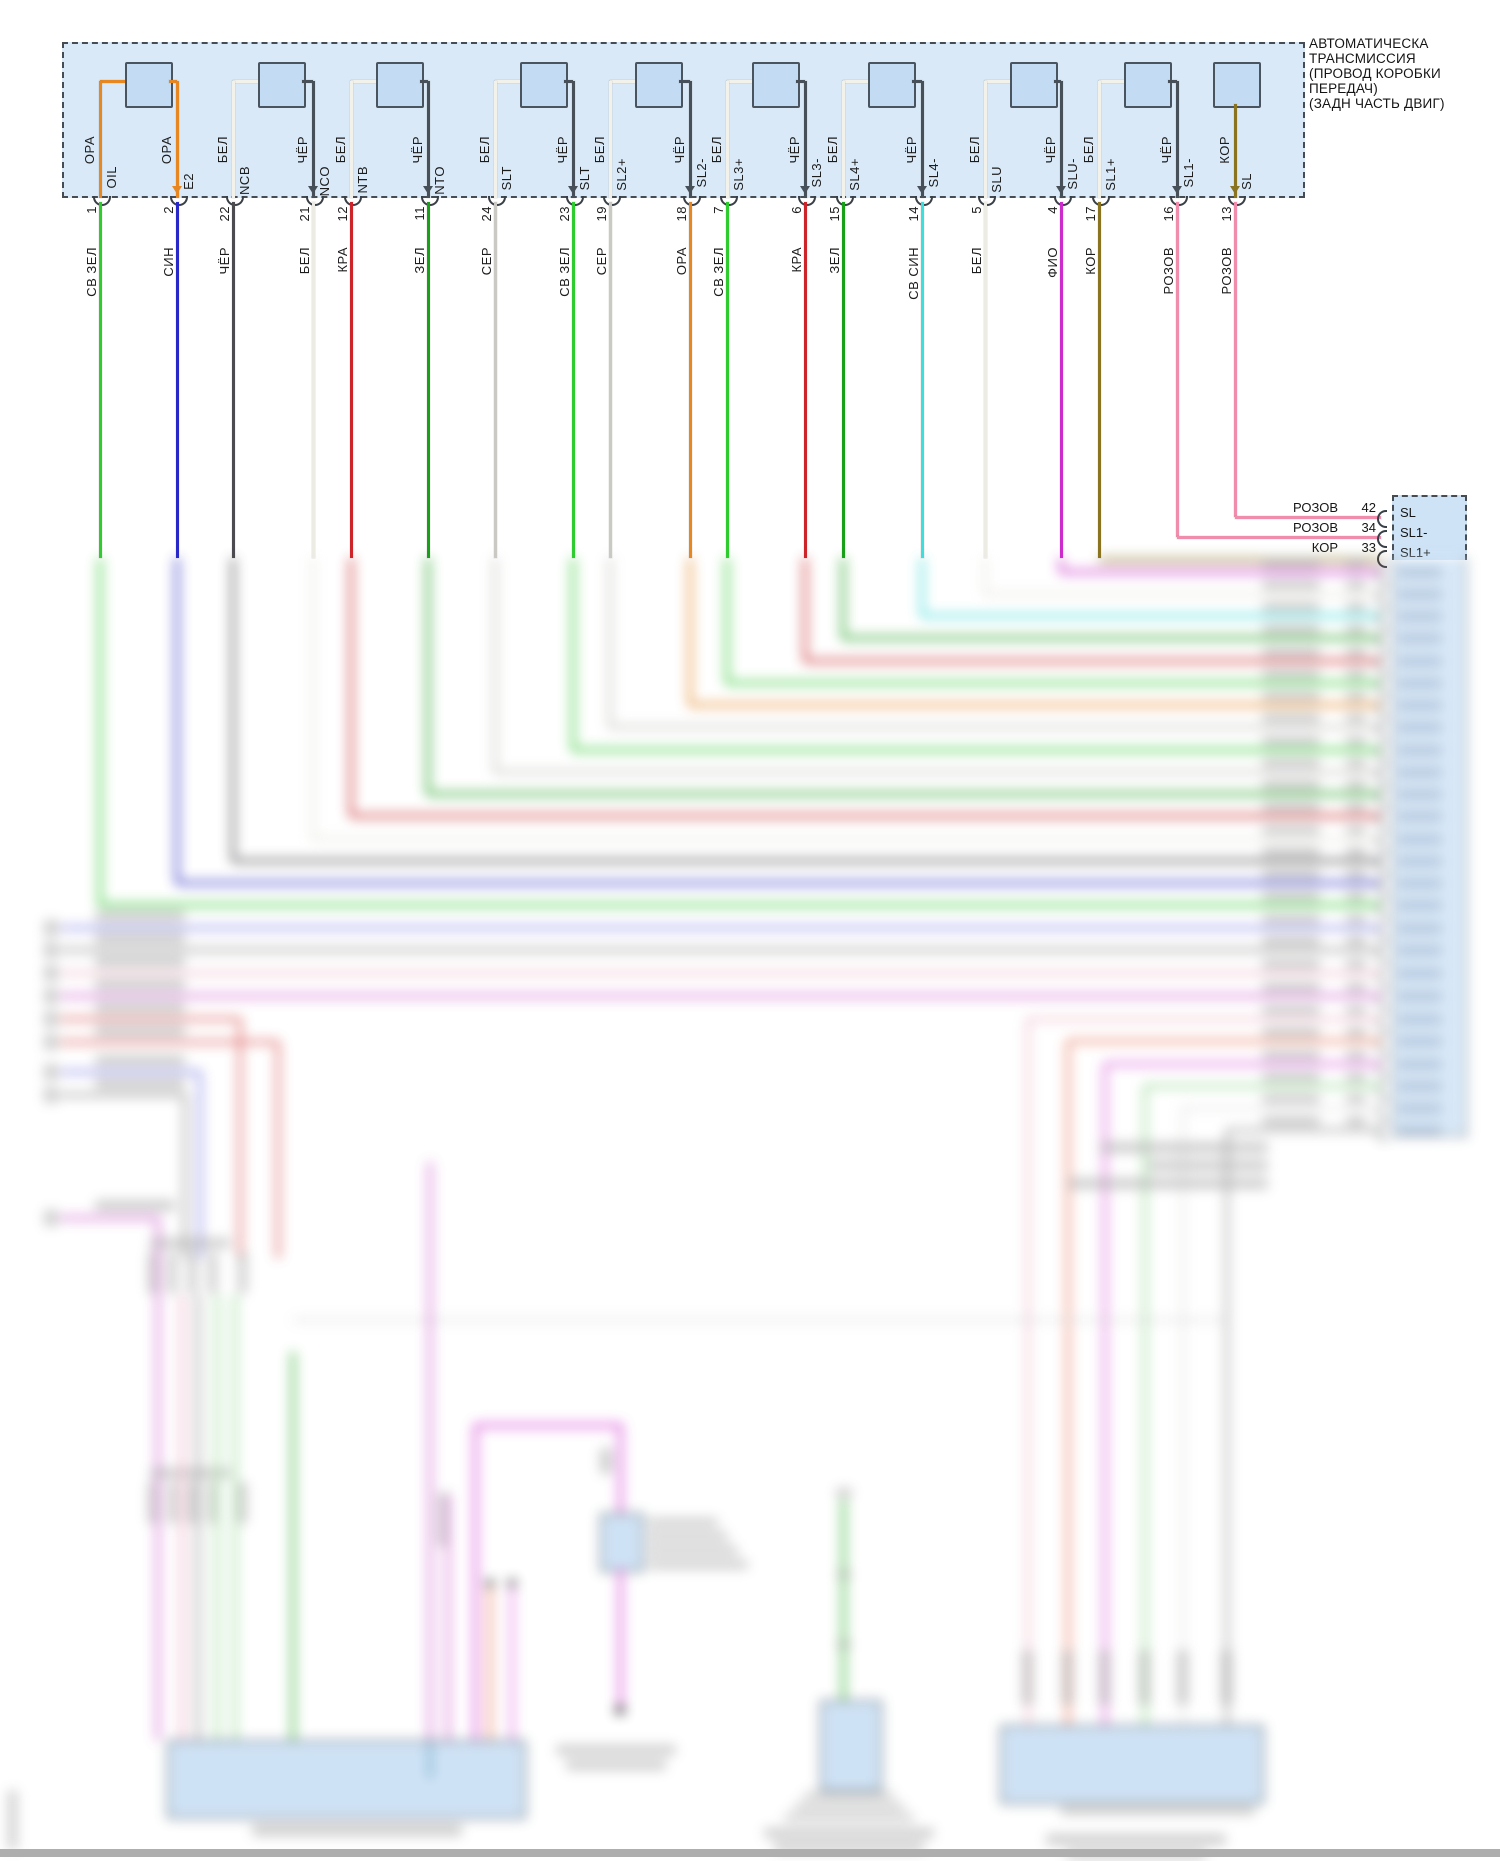 The width and height of the screenshot is (1500, 1861). What do you see at coordinates (1226, 214) in the screenshot?
I see `pin-number-label: 13` at bounding box center [1226, 214].